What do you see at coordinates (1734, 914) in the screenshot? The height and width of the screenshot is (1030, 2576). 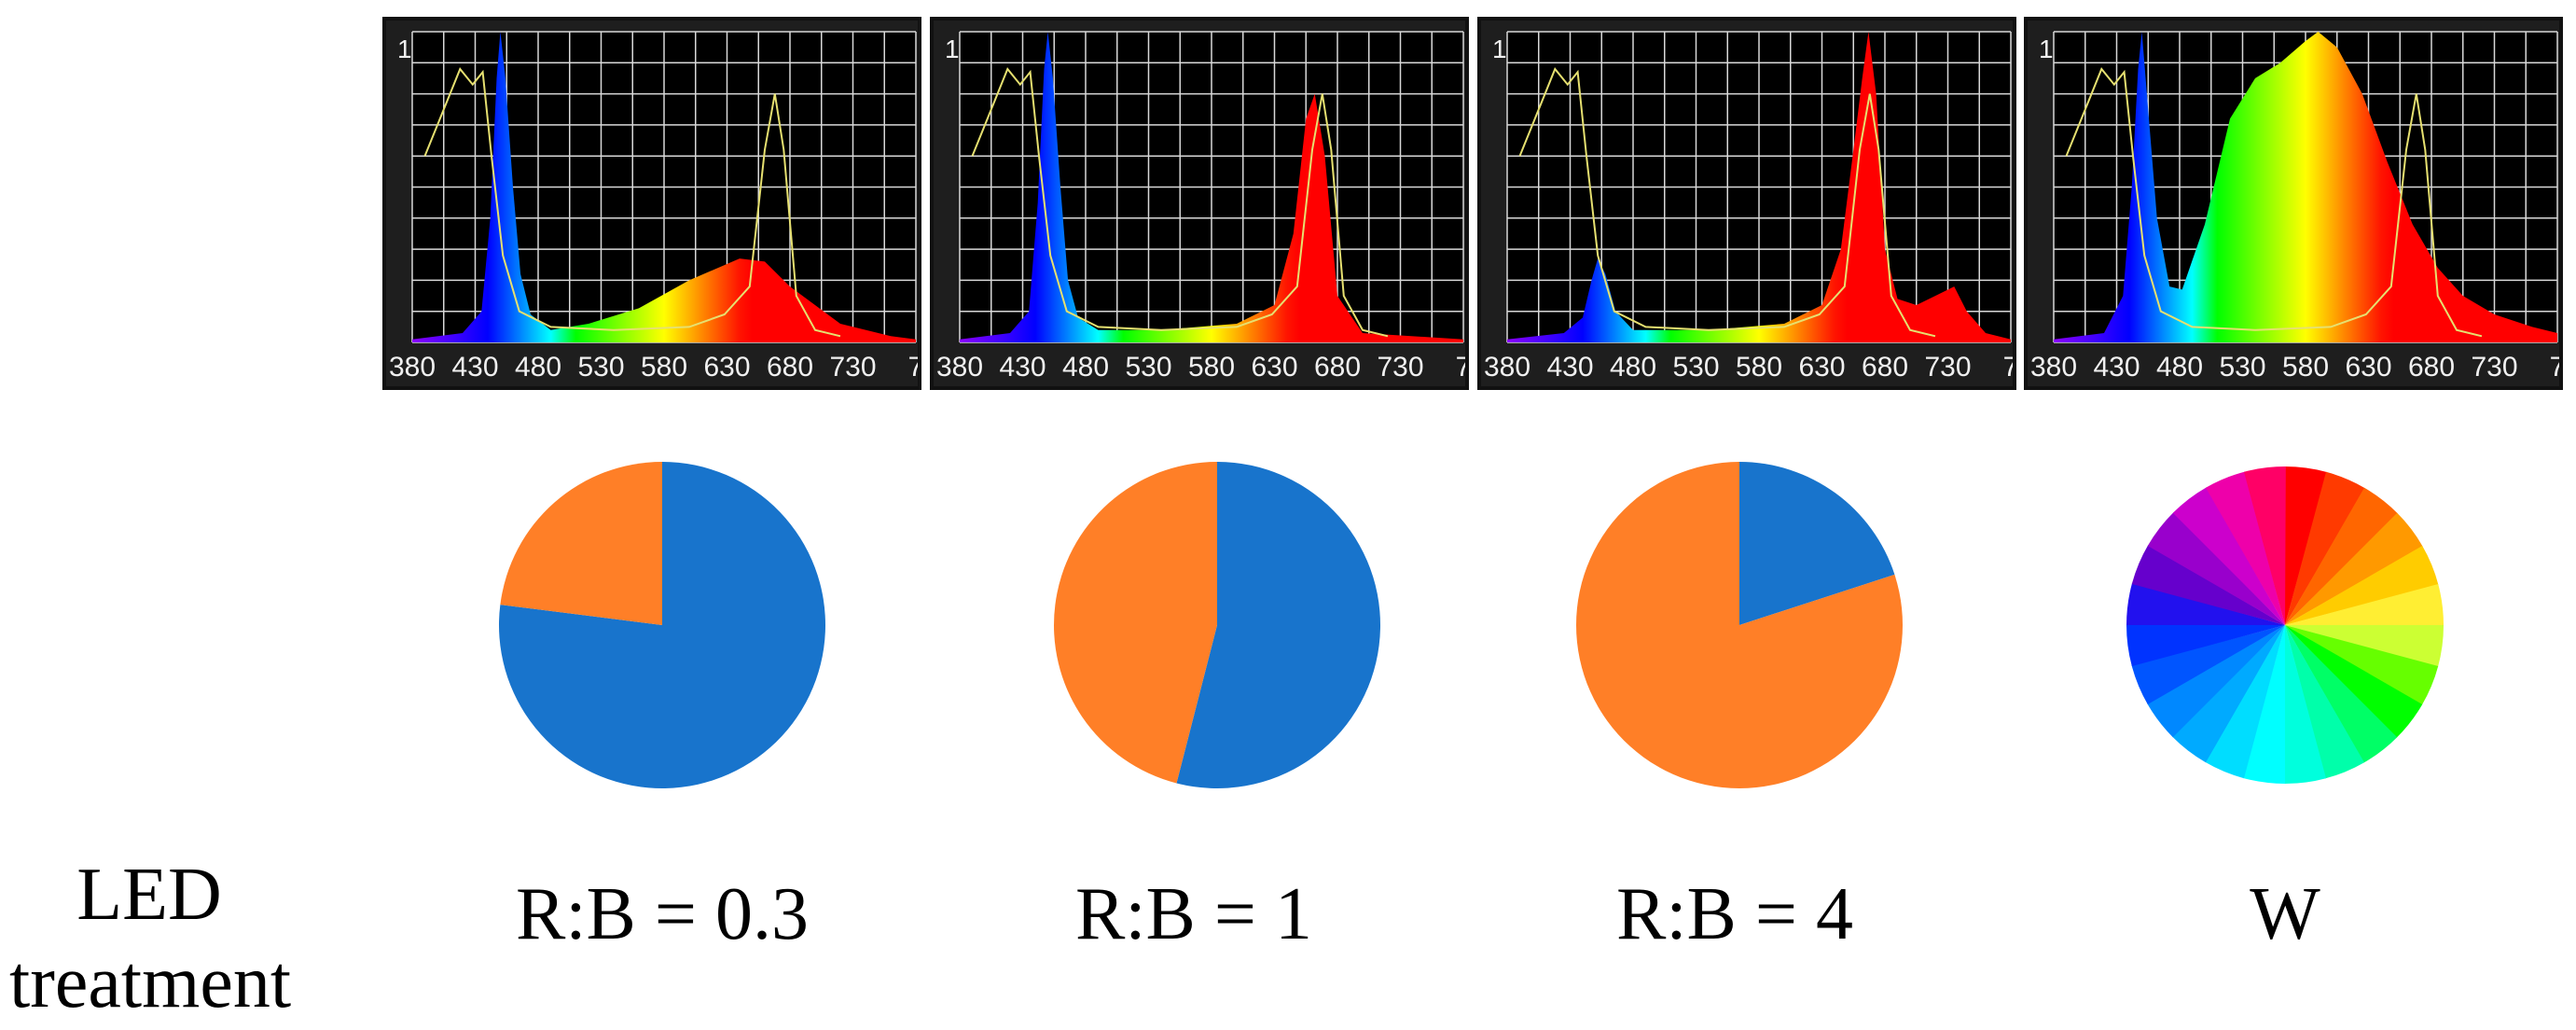 I see `treatment-label-rb-4: R:B = 4` at bounding box center [1734, 914].